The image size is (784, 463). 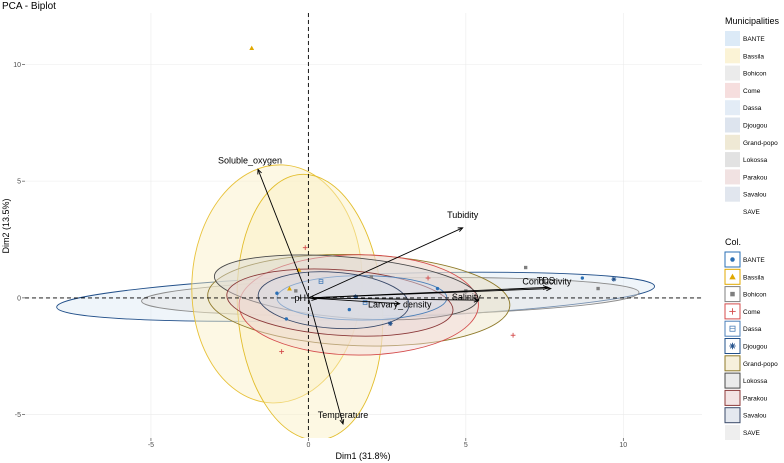 What do you see at coordinates (754, 260) in the screenshot?
I see `legend-label-1-0: BANTE` at bounding box center [754, 260].